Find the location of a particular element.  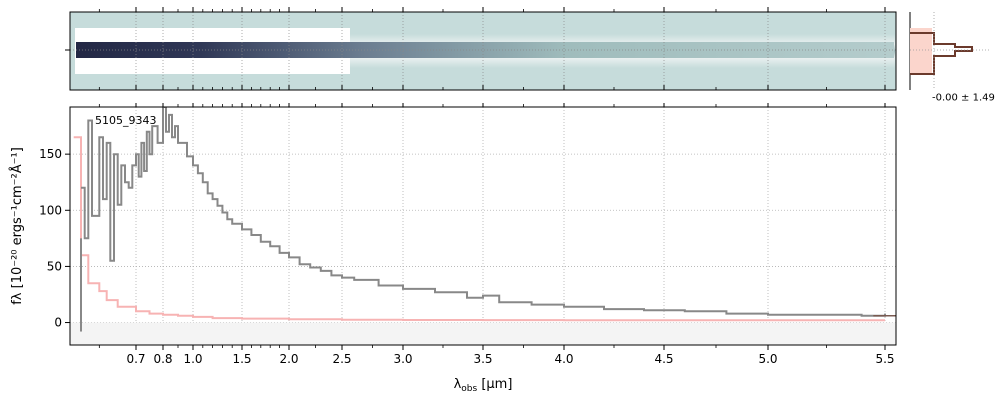

x-axis-label-main: λ is located at coordinates (458, 384).